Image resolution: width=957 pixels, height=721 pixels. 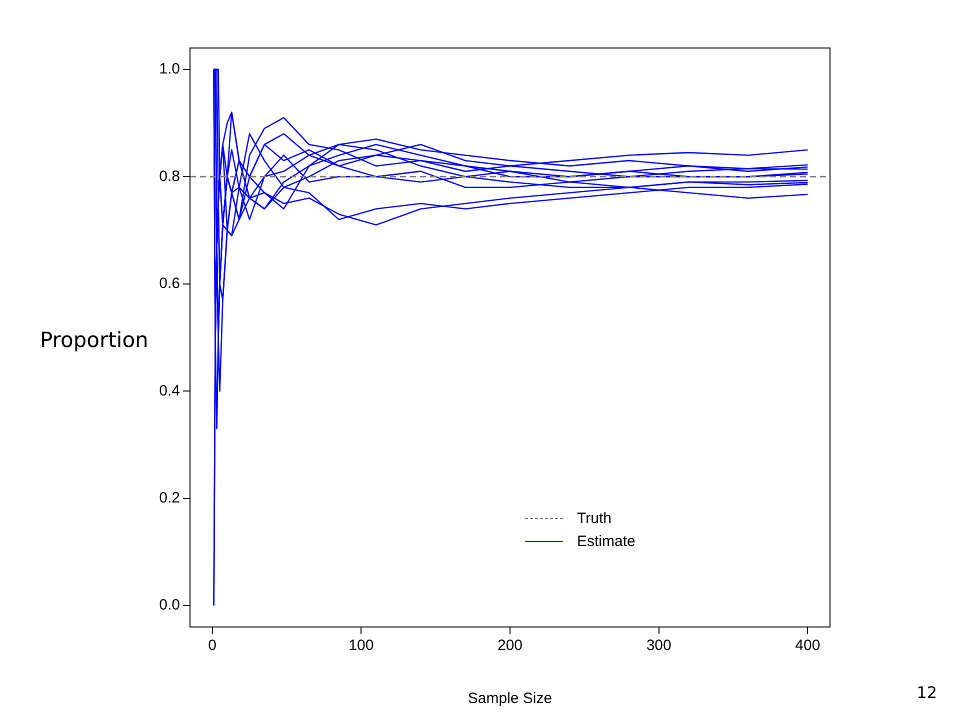 What do you see at coordinates (169, 69) in the screenshot?
I see `y-tick-label: 1.0` at bounding box center [169, 69].